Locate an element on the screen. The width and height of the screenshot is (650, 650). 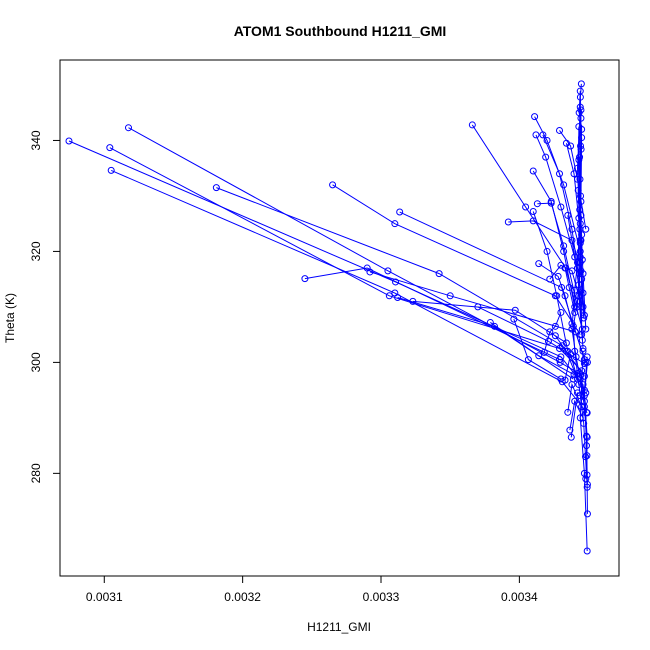
y-tick-label: 340 is located at coordinates (36, 140).